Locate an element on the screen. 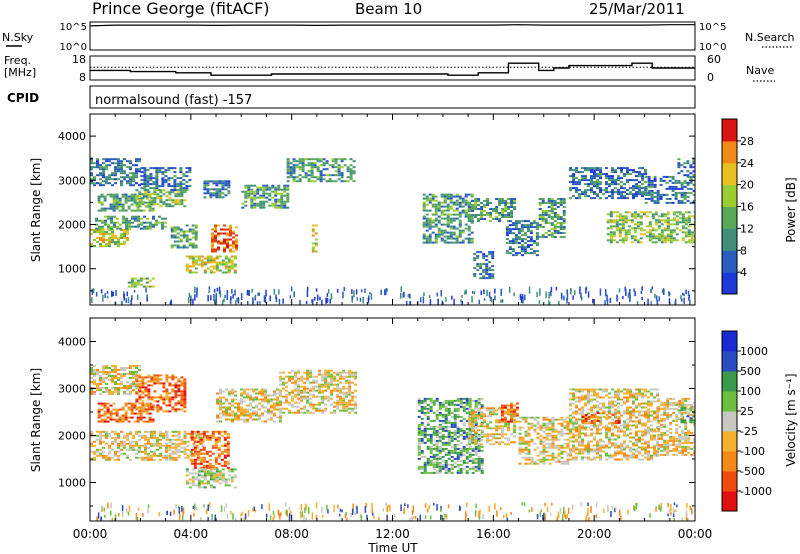 The width and height of the screenshot is (800, 554). heatmap-cell-1905 is located at coordinates (585, 184).